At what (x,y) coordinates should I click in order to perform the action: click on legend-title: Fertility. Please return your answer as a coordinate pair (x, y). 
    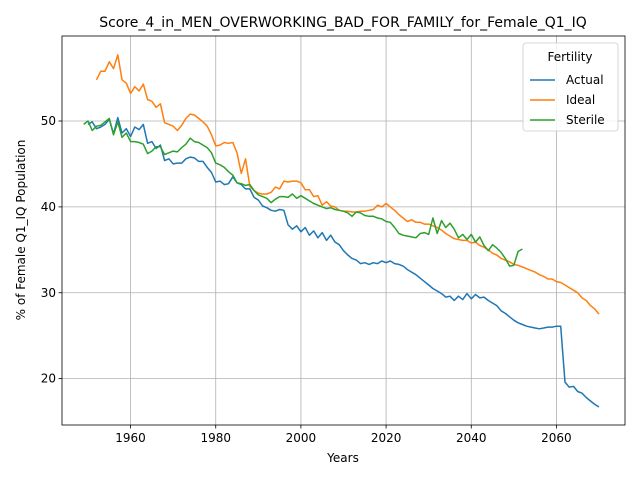
    Looking at the image, I should click on (569, 57).